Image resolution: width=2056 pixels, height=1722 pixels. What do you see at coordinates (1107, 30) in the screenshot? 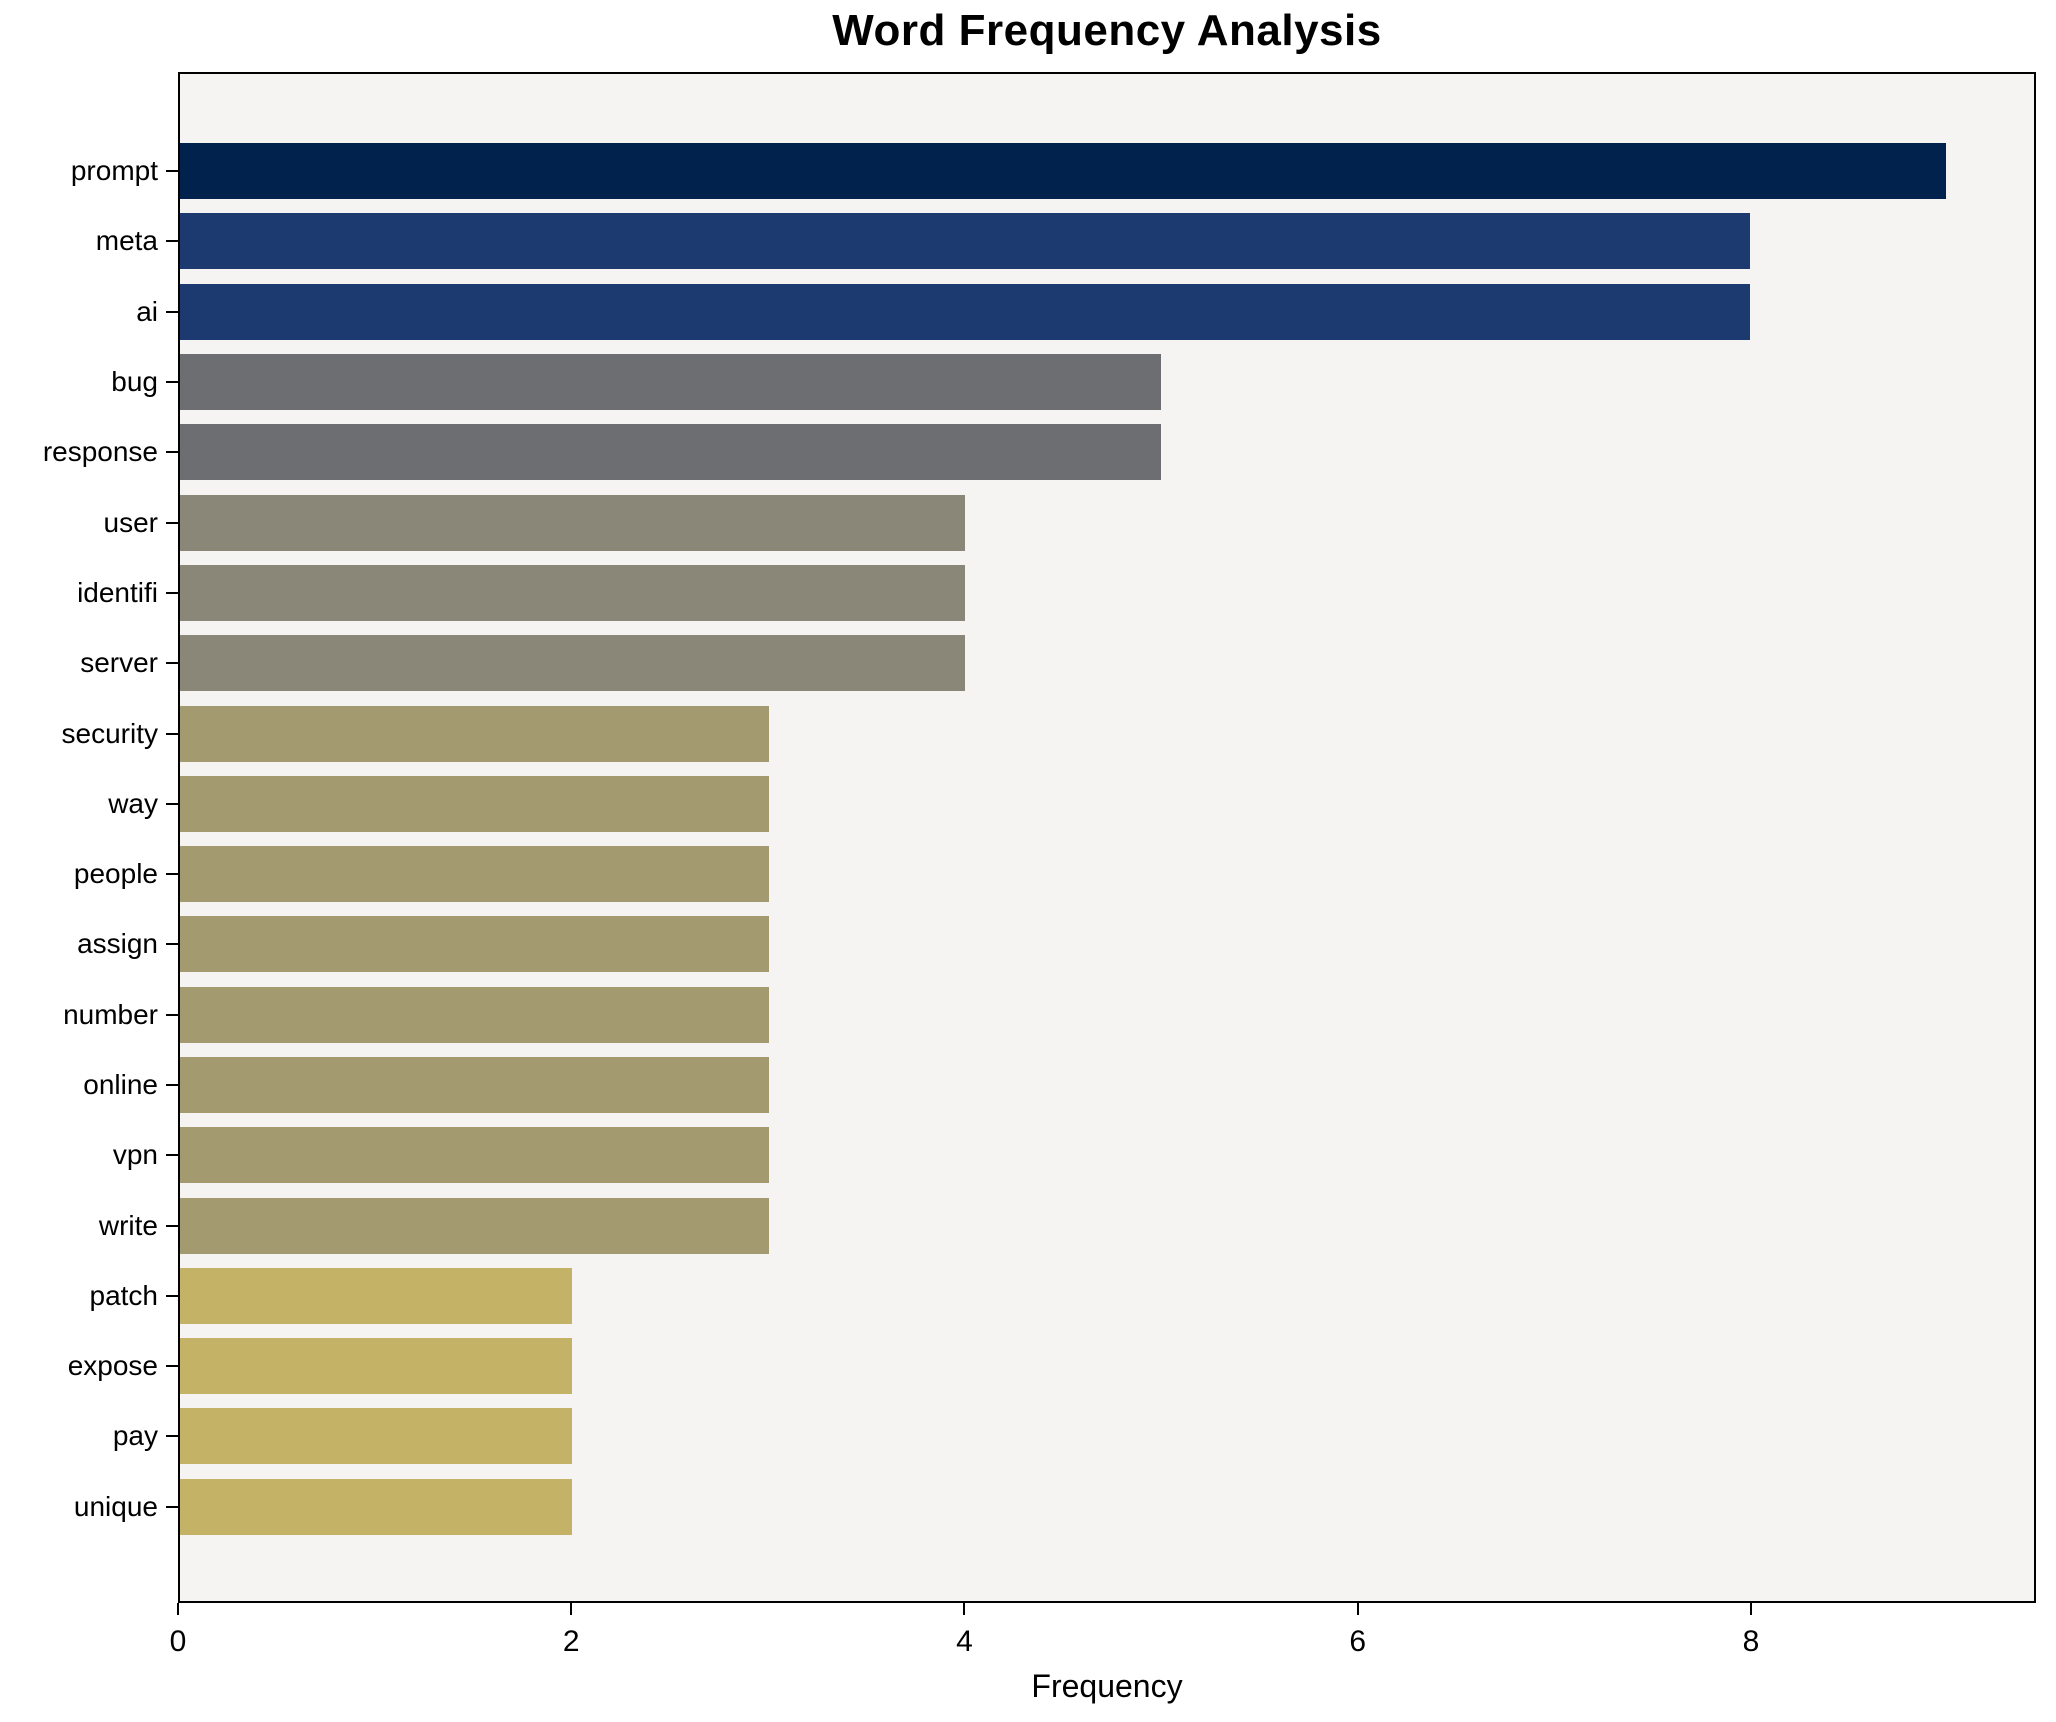
I see `chart-title: Word Frequency Analysis` at bounding box center [1107, 30].